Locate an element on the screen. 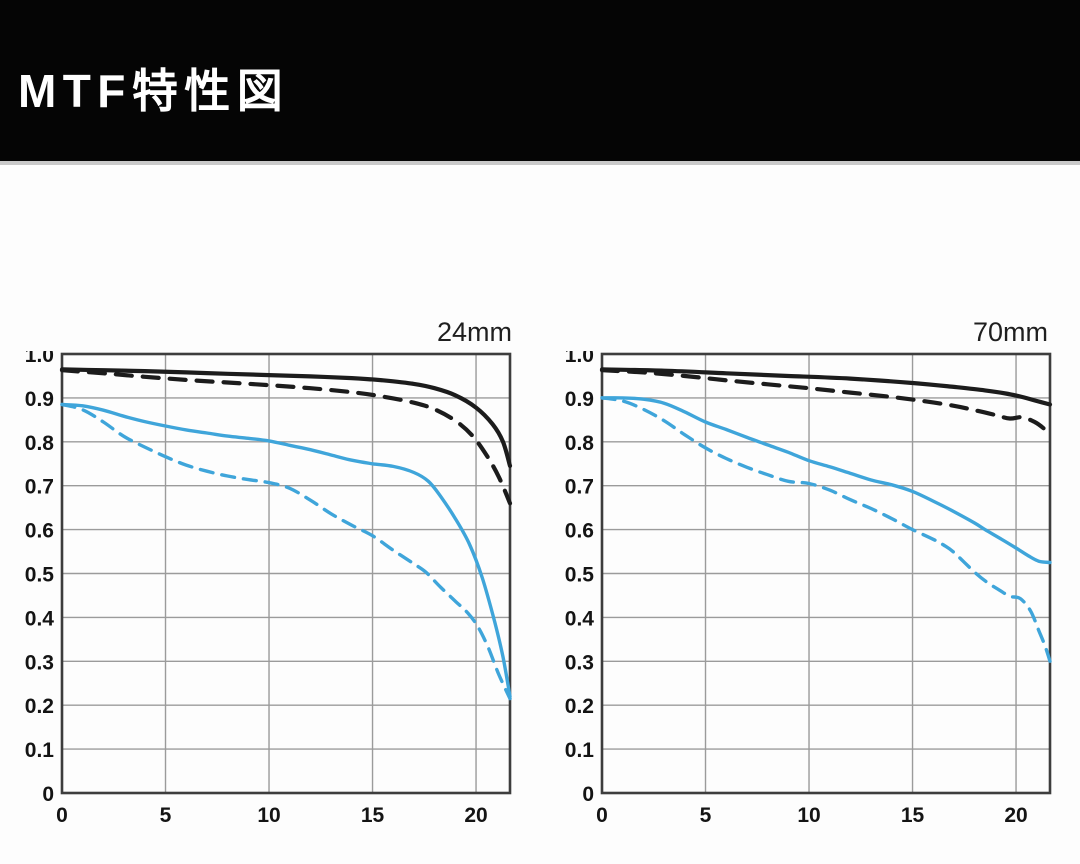  chart-title-70mm: 70mm is located at coordinates (1010, 332).